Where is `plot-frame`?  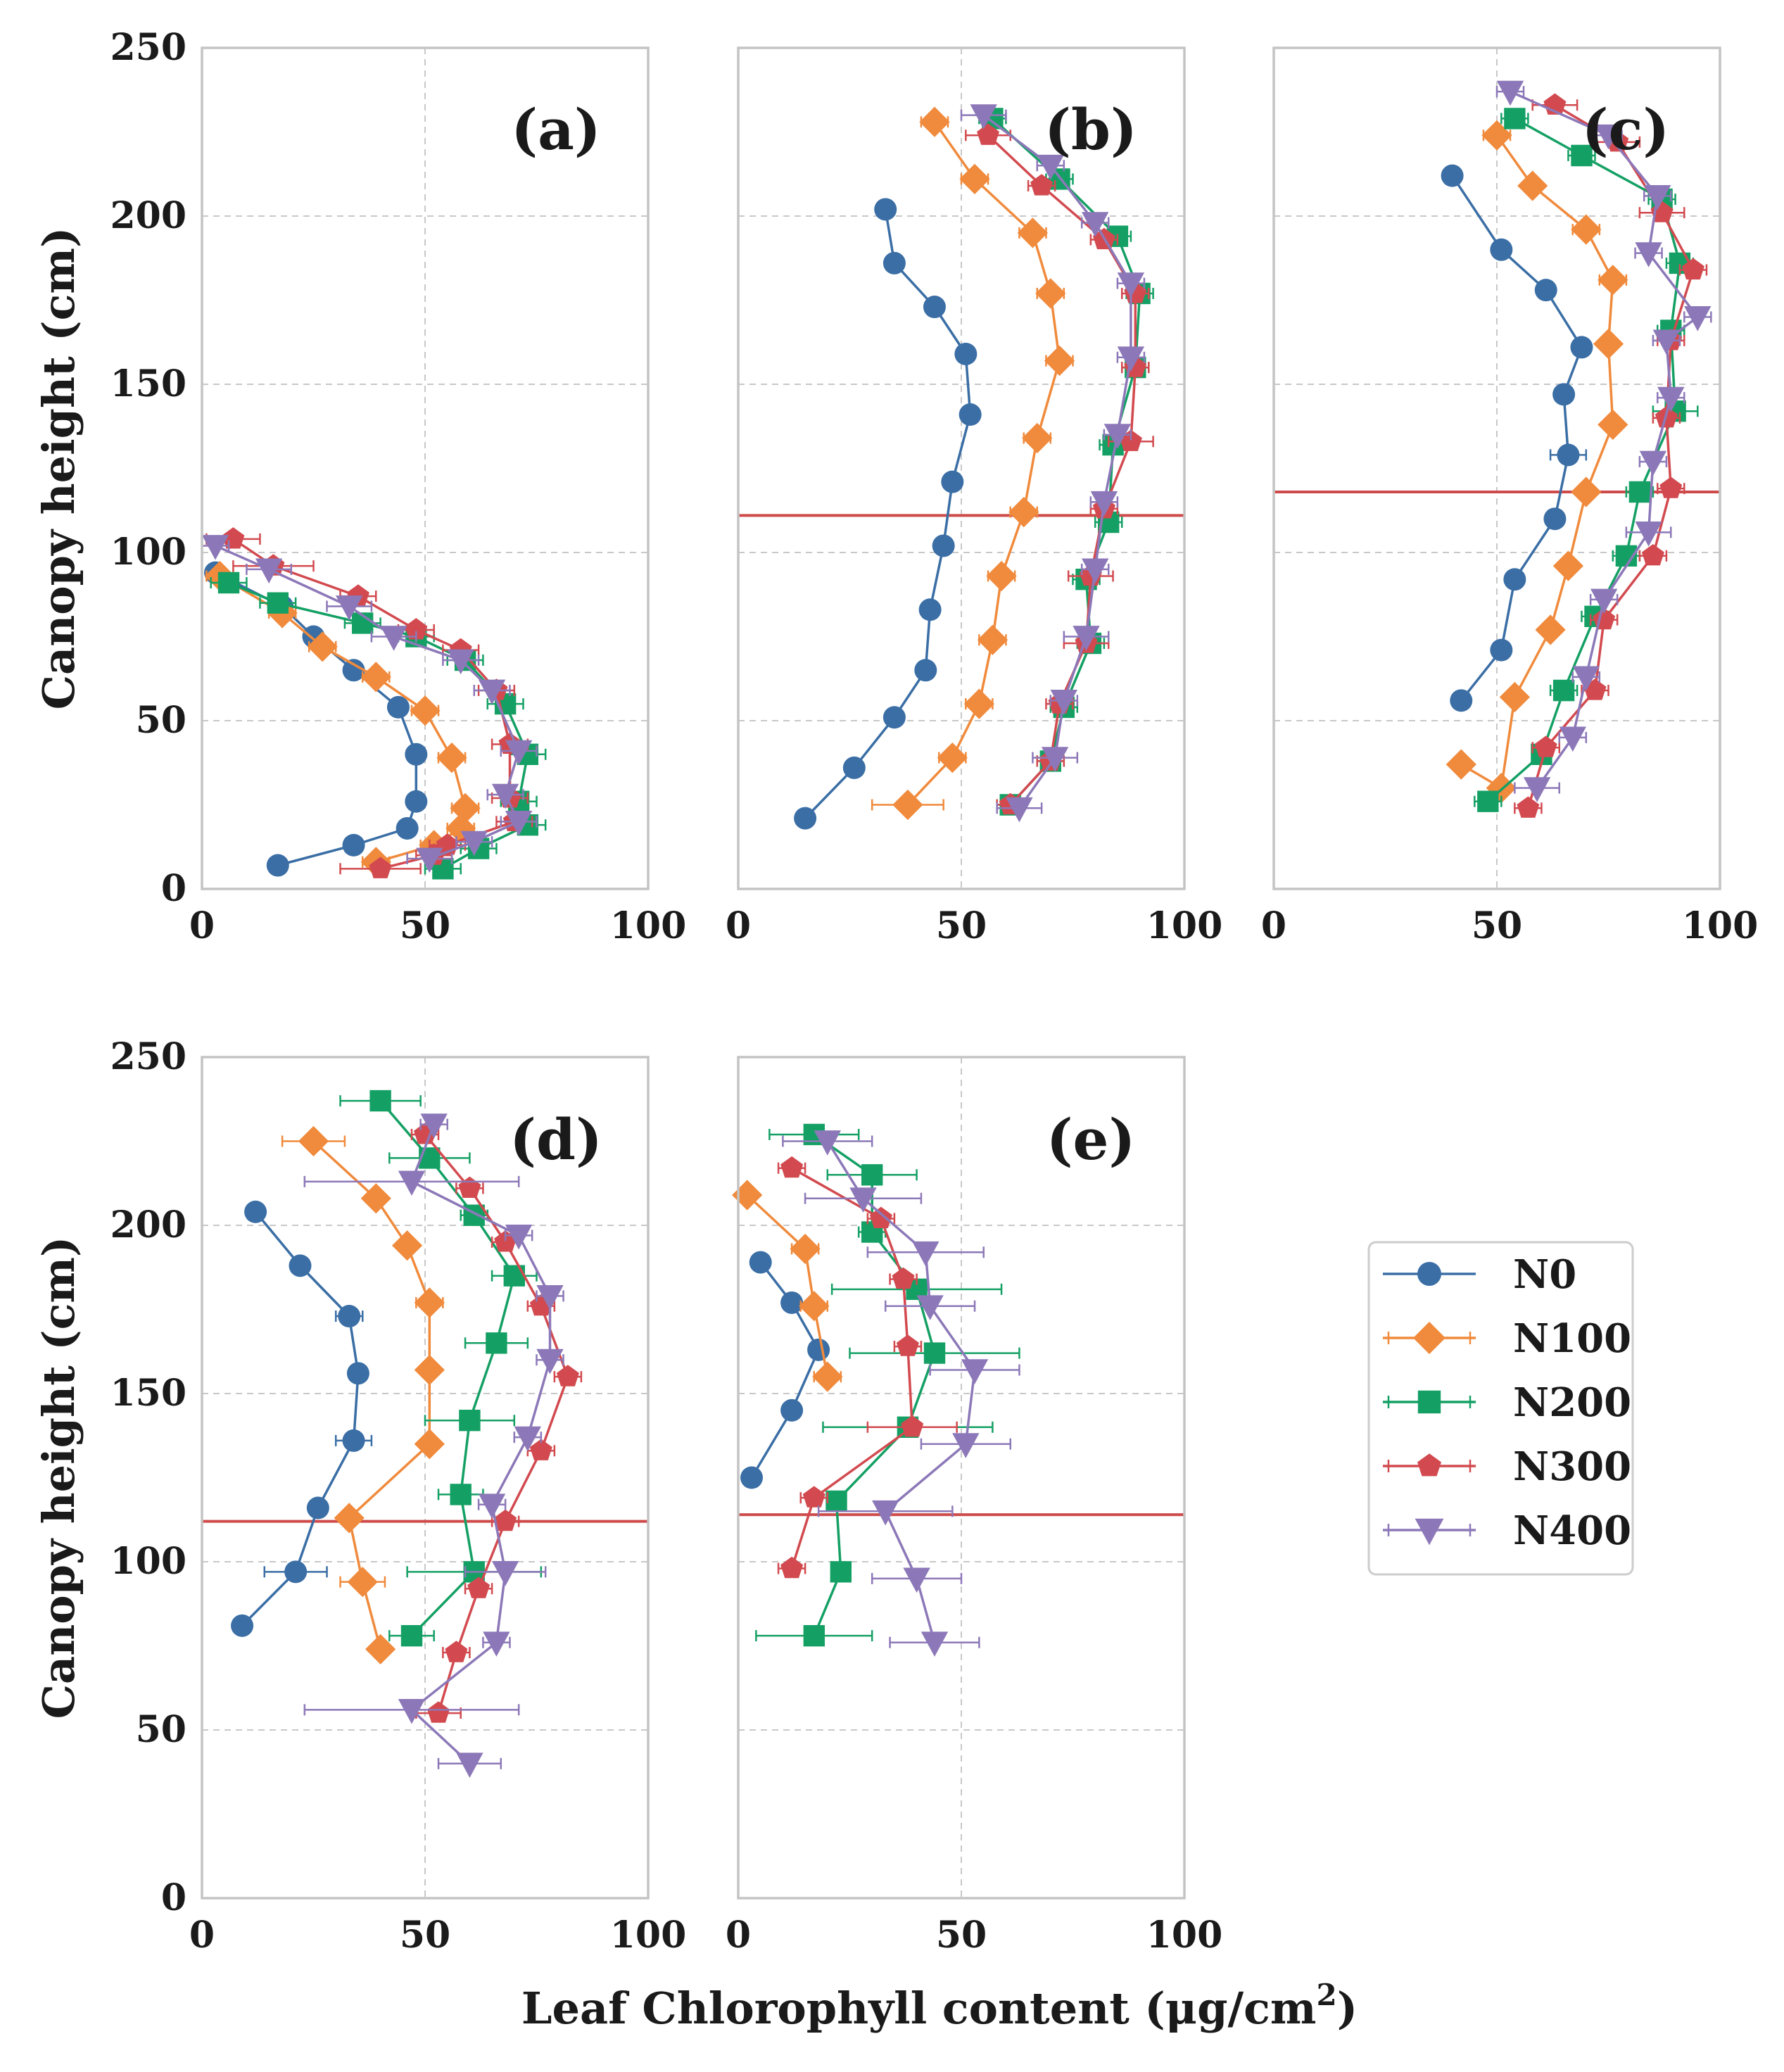 plot-frame is located at coordinates (426, 1478).